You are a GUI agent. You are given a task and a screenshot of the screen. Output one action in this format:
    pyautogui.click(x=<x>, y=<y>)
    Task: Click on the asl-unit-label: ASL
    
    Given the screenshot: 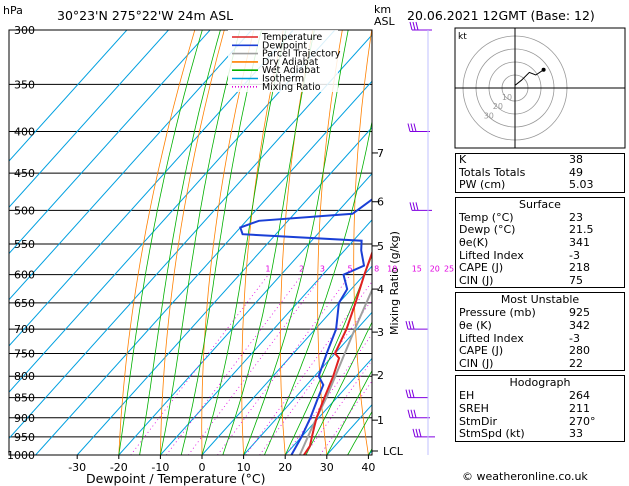 What is the action you would take?
    pyautogui.click(x=385, y=21)
    